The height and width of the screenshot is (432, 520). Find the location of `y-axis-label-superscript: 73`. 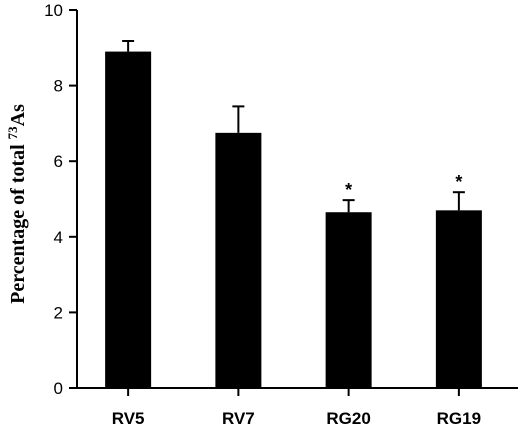

y-axis-label-superscript: 73 is located at coordinates (12, 133).